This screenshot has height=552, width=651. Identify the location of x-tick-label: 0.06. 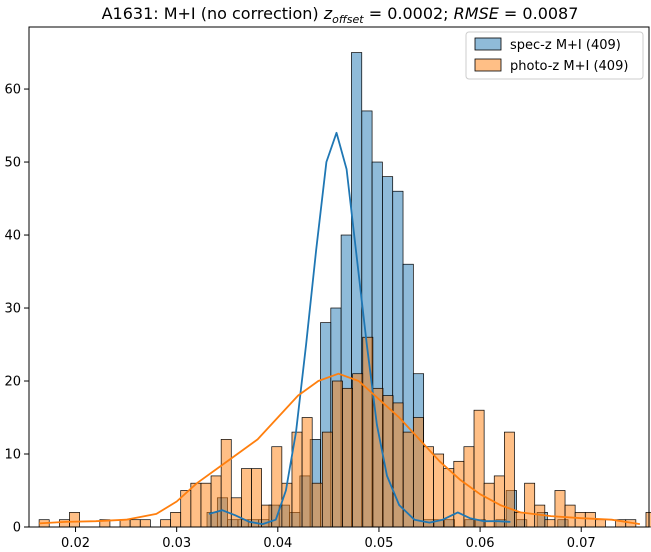
(480, 543).